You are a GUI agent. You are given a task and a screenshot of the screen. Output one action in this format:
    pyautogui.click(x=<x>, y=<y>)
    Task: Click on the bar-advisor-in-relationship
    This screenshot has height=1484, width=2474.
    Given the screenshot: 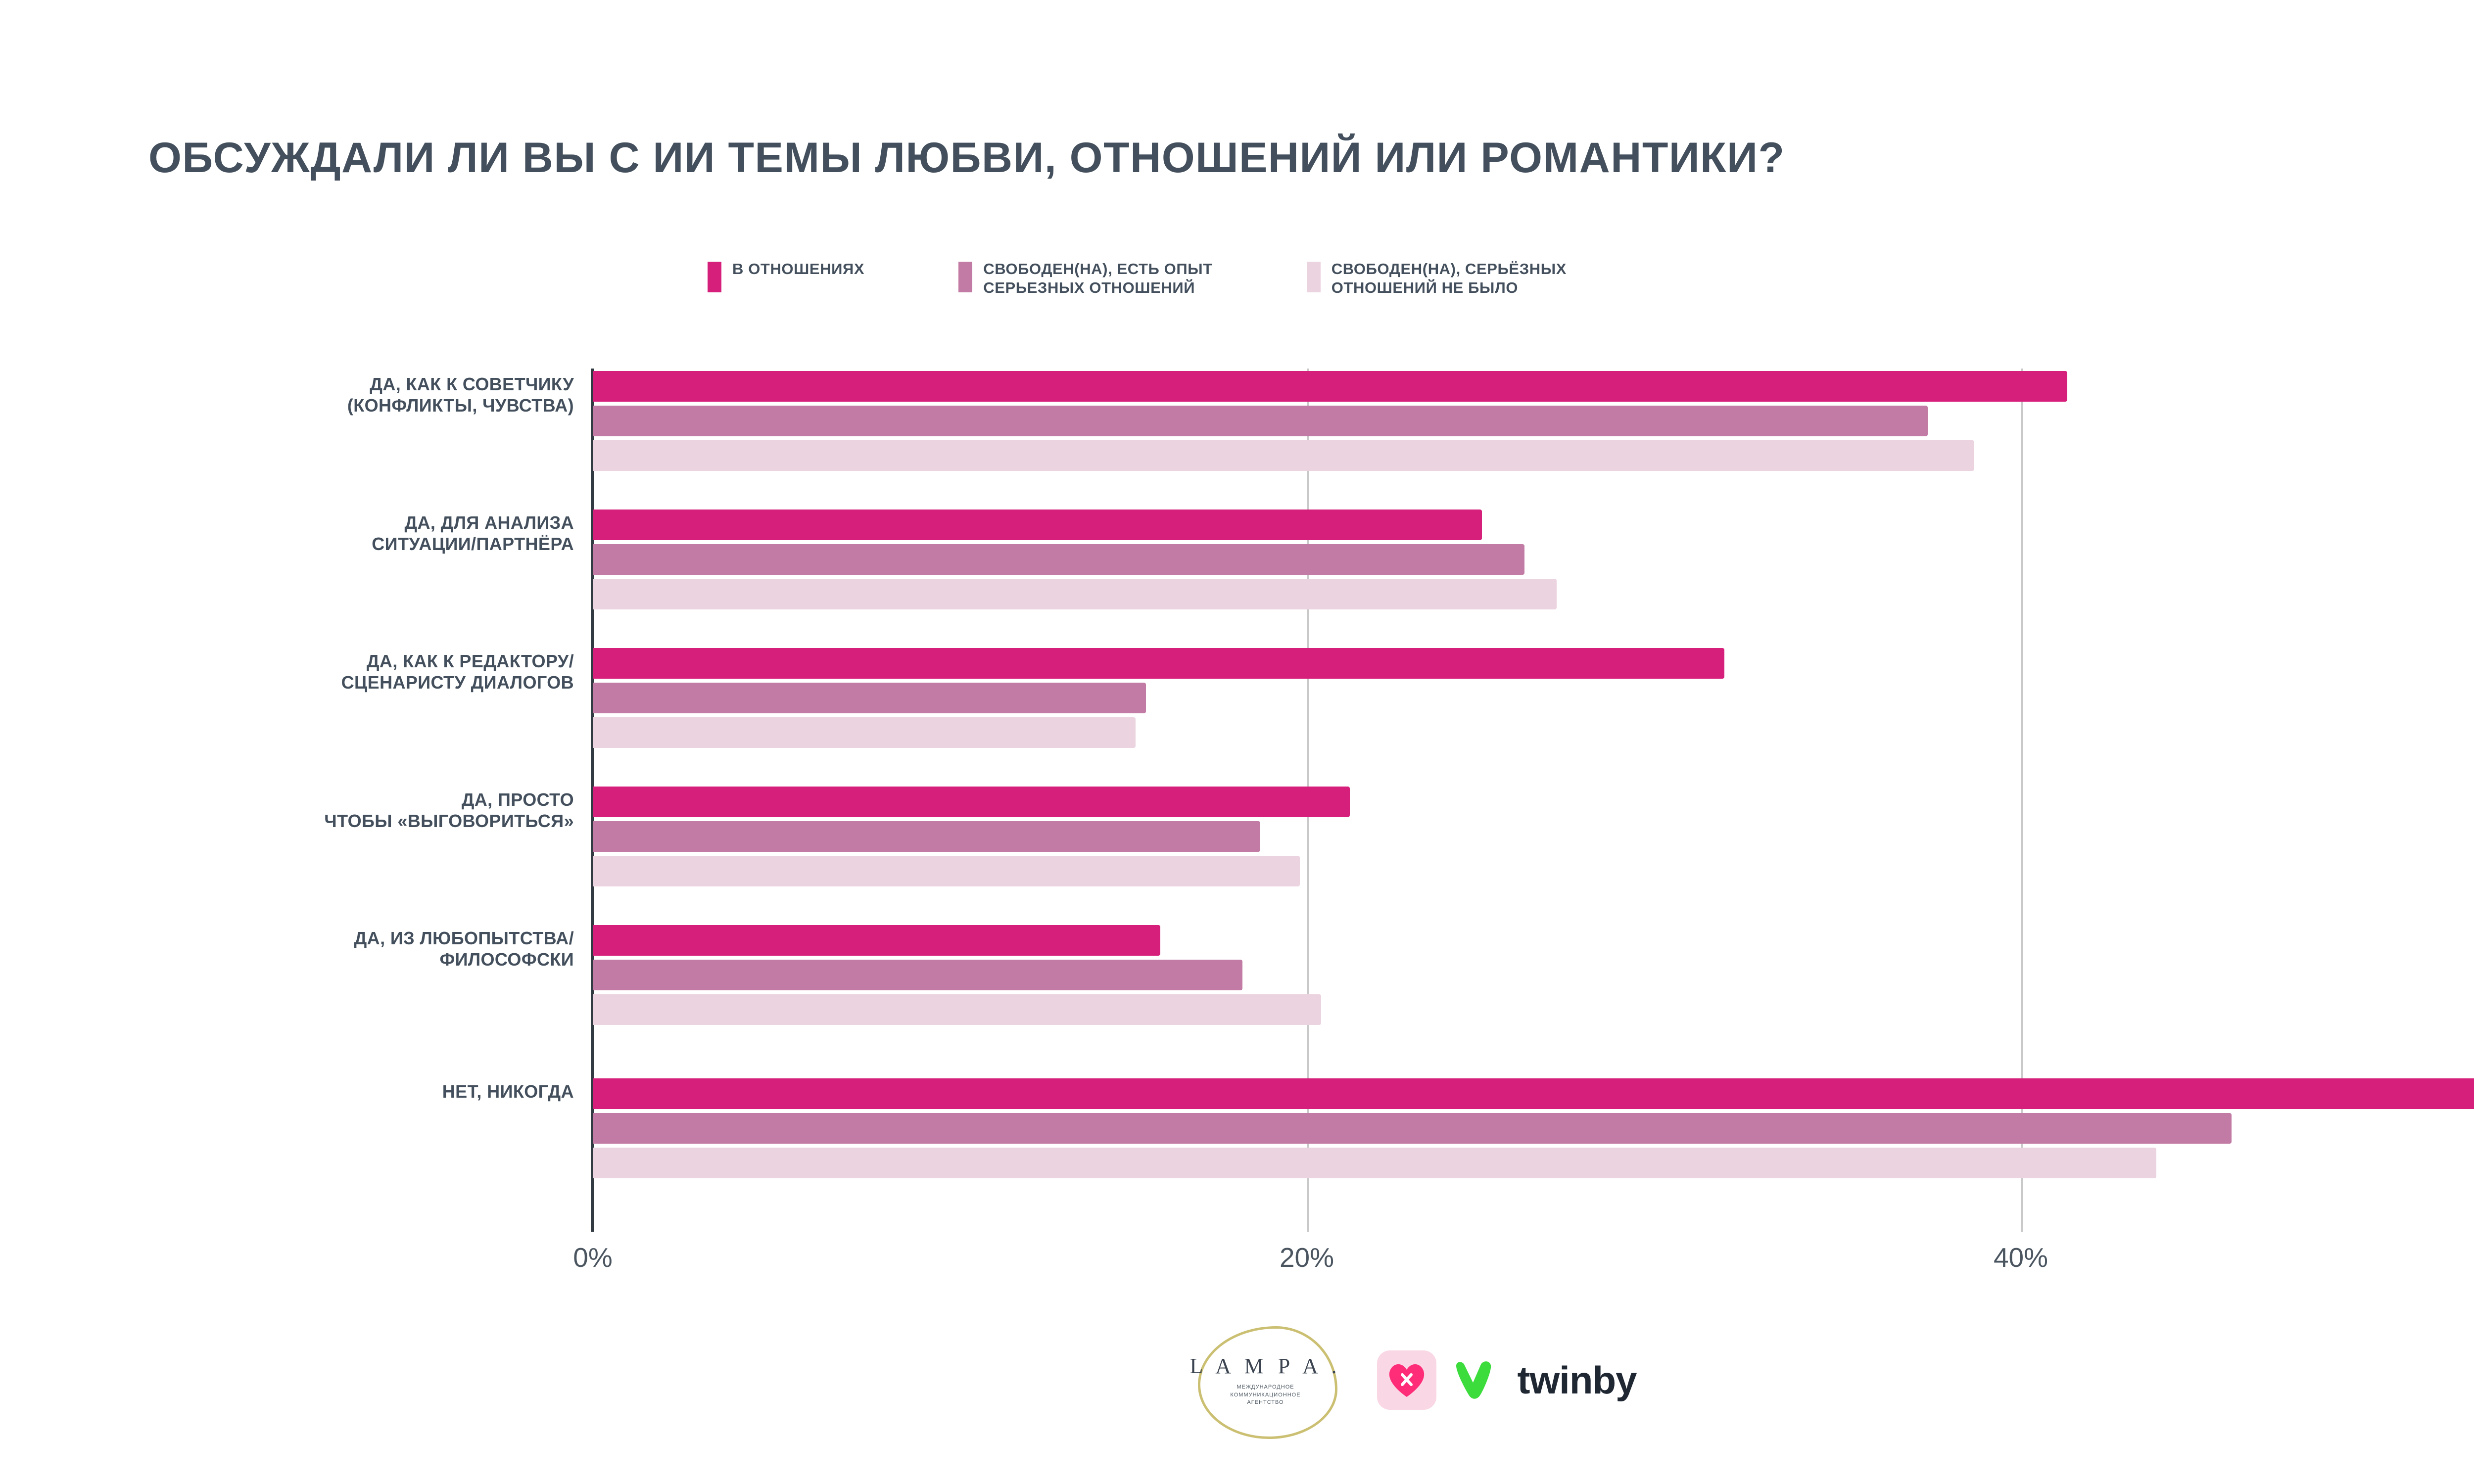 What is the action you would take?
    pyautogui.click(x=1330, y=386)
    